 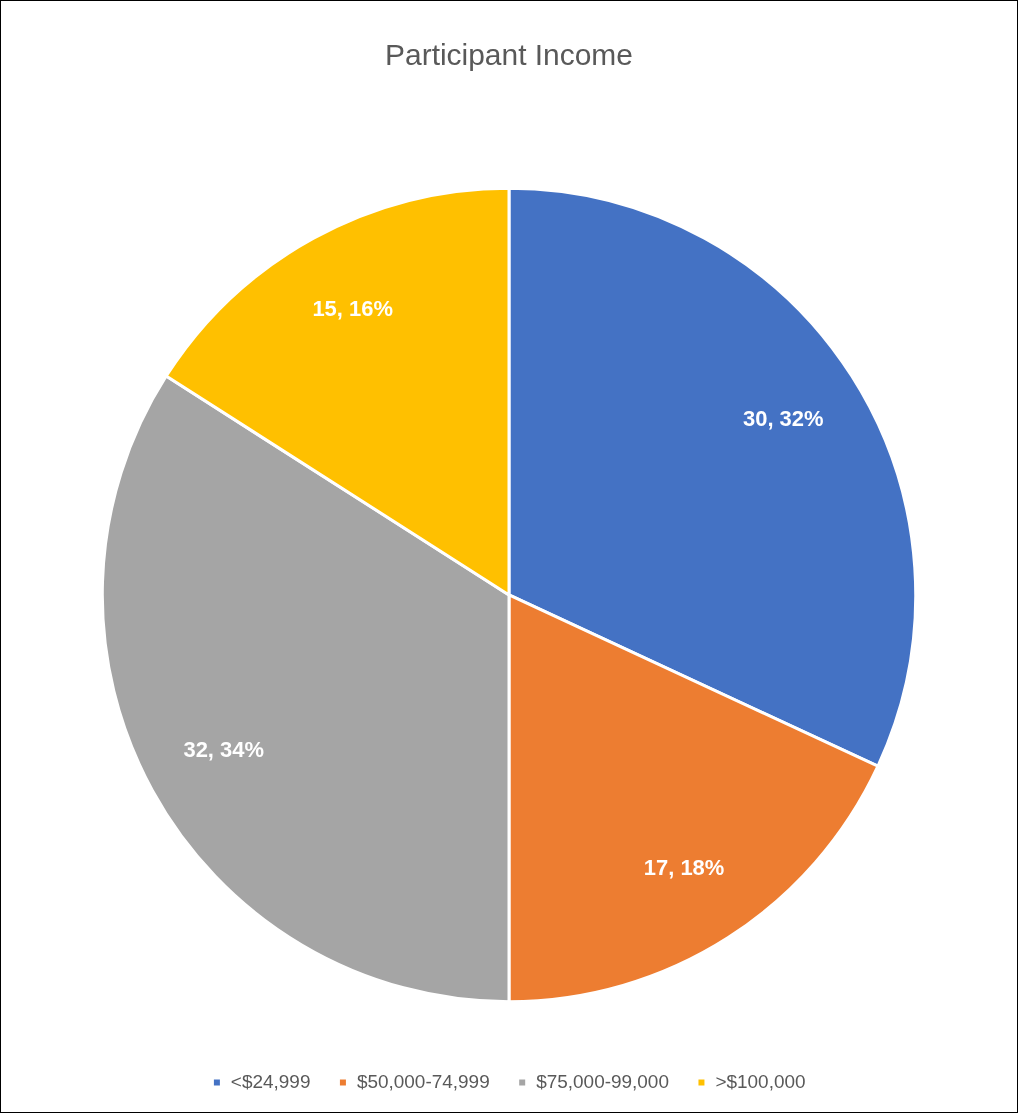 I want to click on data-label: 32, 34%, so click(x=223, y=750).